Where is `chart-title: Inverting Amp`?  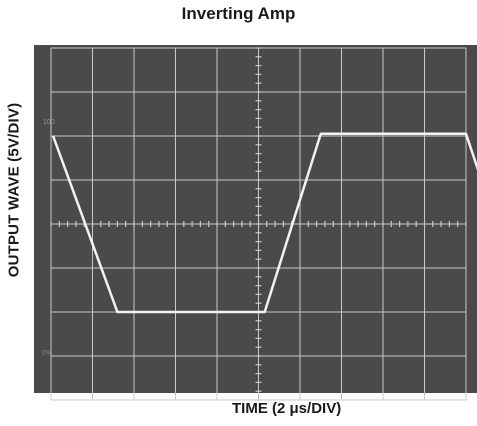
chart-title: Inverting Amp is located at coordinates (238, 13).